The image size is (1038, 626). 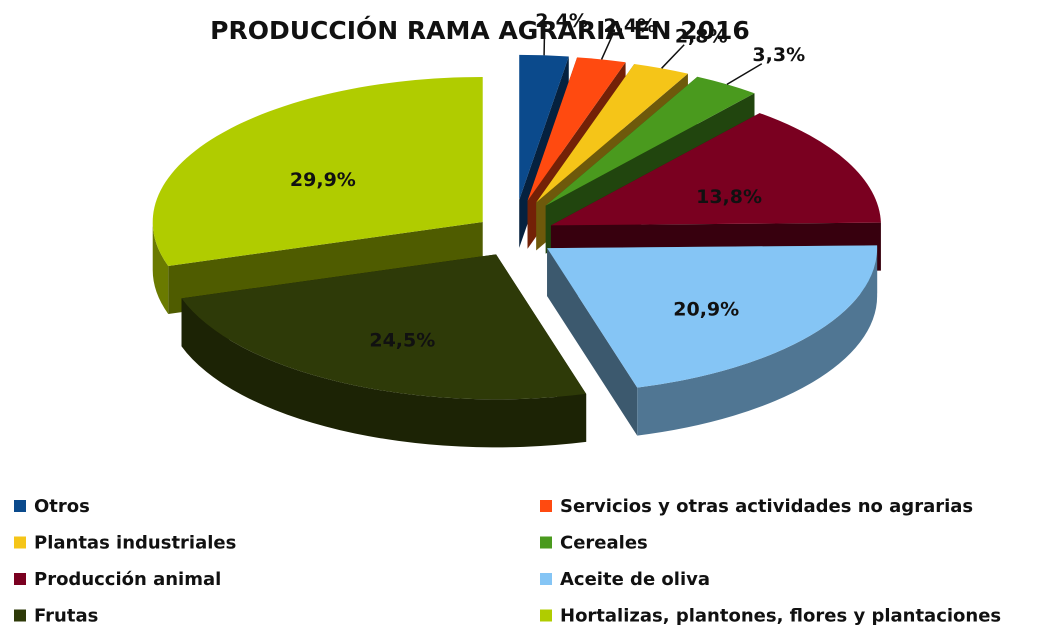 I want to click on legend-label: Producción animal, so click(x=127, y=579).